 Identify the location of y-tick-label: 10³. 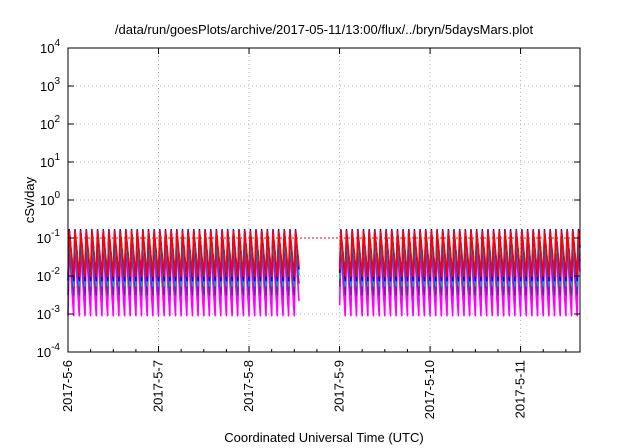
(50, 85).